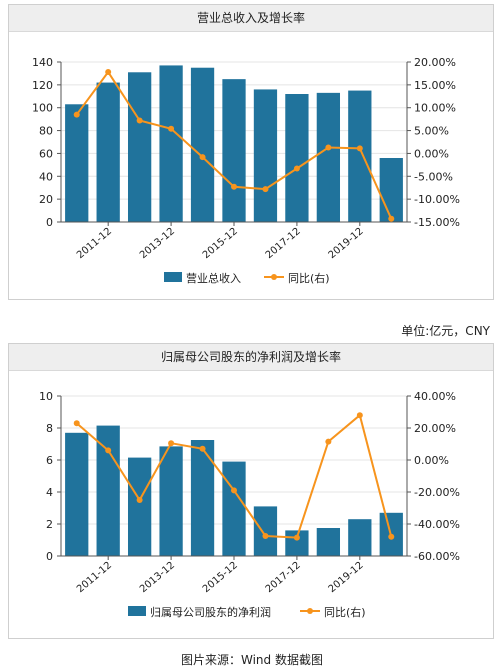 The width and height of the screenshot is (504, 671). Describe the element at coordinates (252, 660) in the screenshot. I see `source-caption: 图片来源：Wind 数据截图` at that location.